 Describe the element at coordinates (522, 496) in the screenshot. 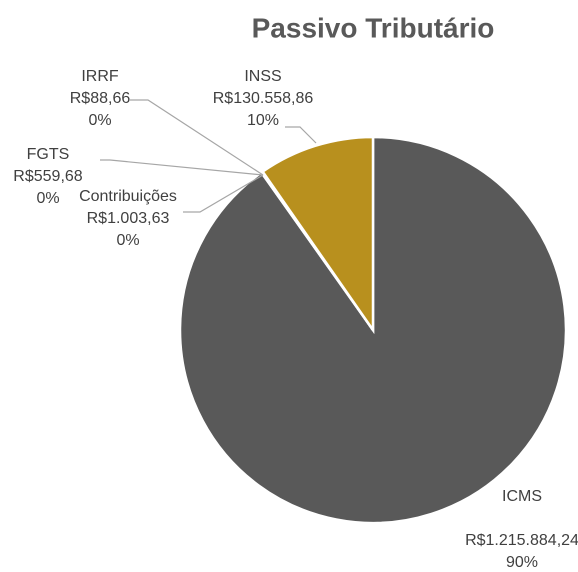

I see `slice-label: ICMS` at that location.